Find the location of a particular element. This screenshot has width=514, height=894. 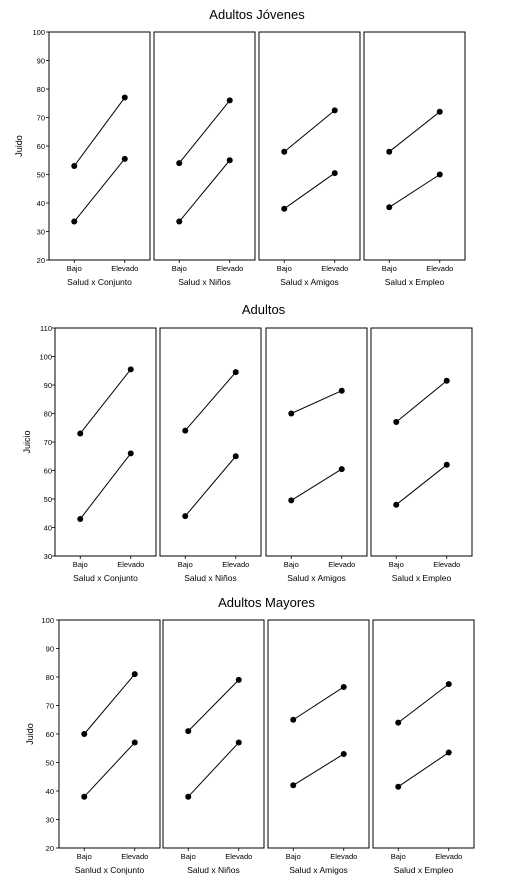

panel-label: Salud x Conjunto is located at coordinates (99, 282).